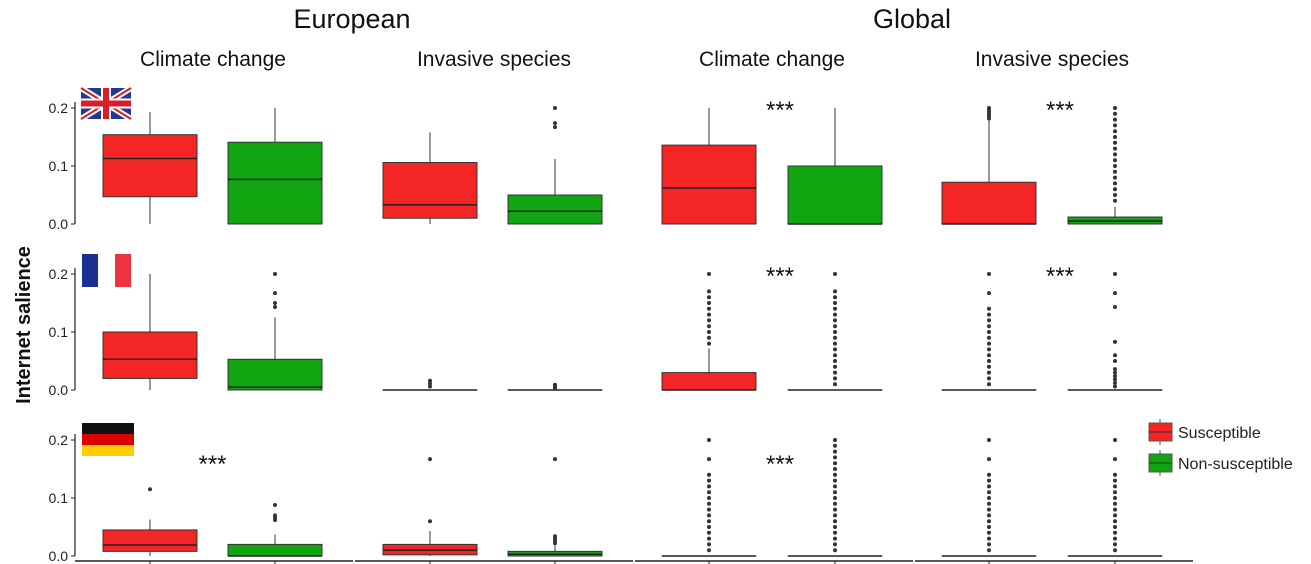  What do you see at coordinates (59, 274) in the screenshot?
I see `y-tick-label: 0.2` at bounding box center [59, 274].